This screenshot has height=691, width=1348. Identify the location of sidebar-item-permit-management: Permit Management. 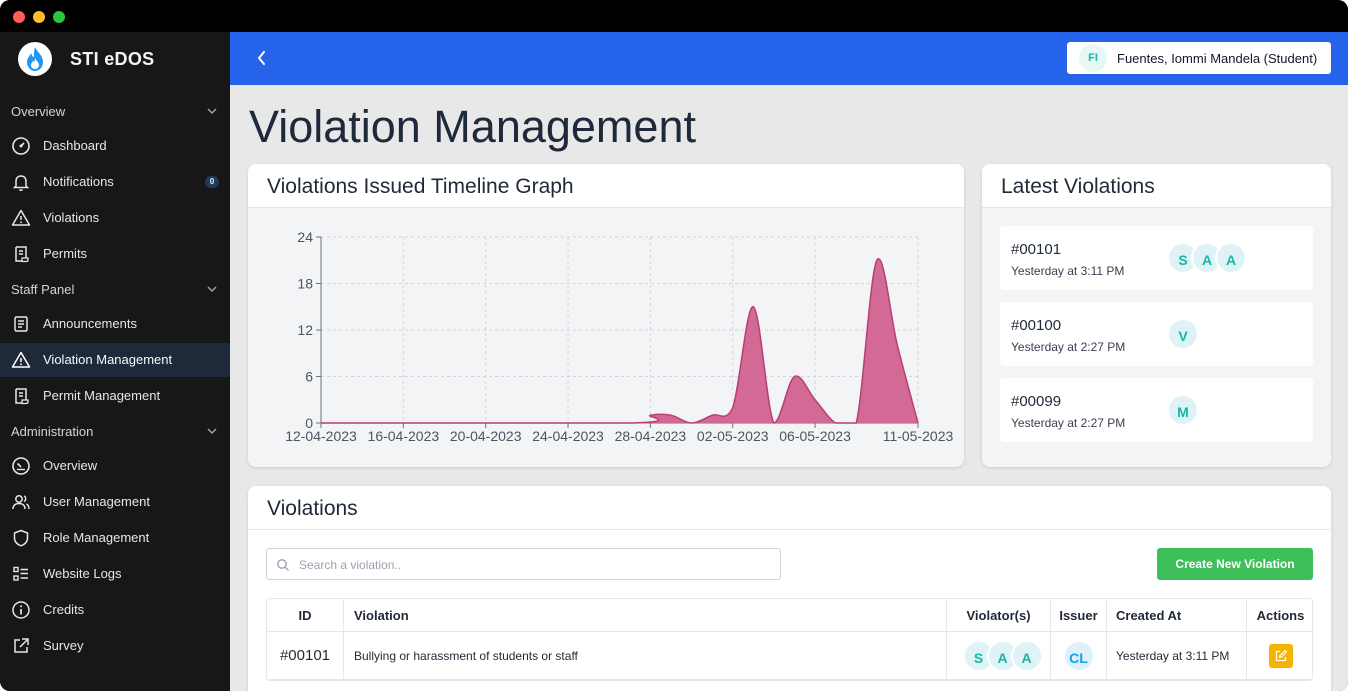
(115, 396).